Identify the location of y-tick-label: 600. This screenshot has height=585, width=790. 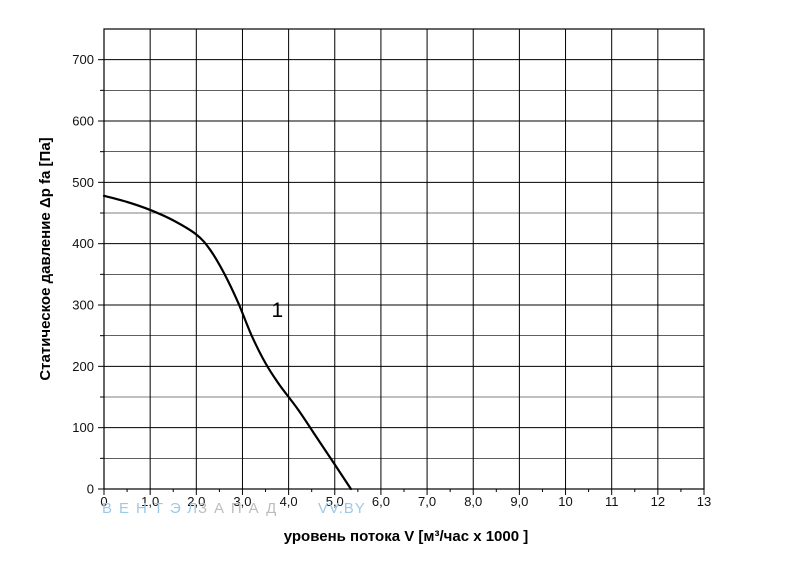
(83, 121).